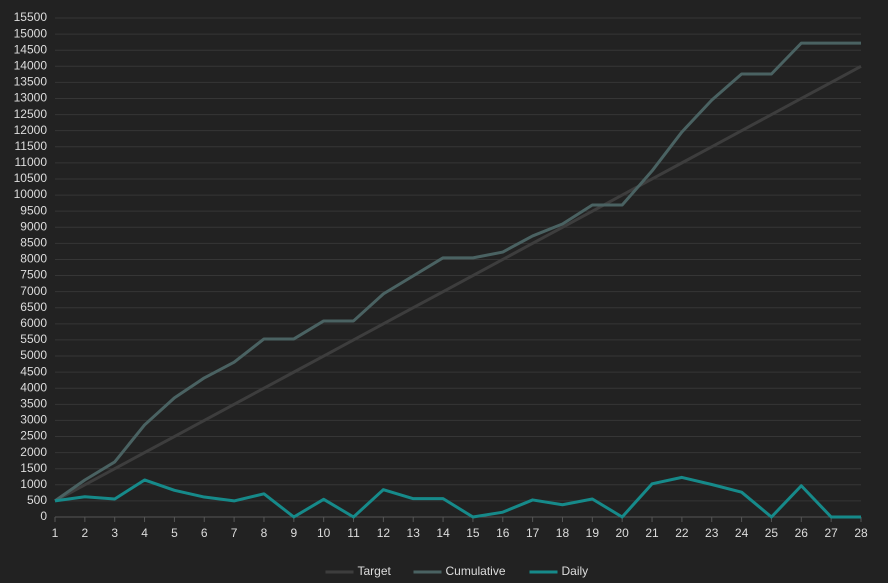 This screenshot has width=888, height=583. What do you see at coordinates (533, 533) in the screenshot?
I see `x-tick-label: 17` at bounding box center [533, 533].